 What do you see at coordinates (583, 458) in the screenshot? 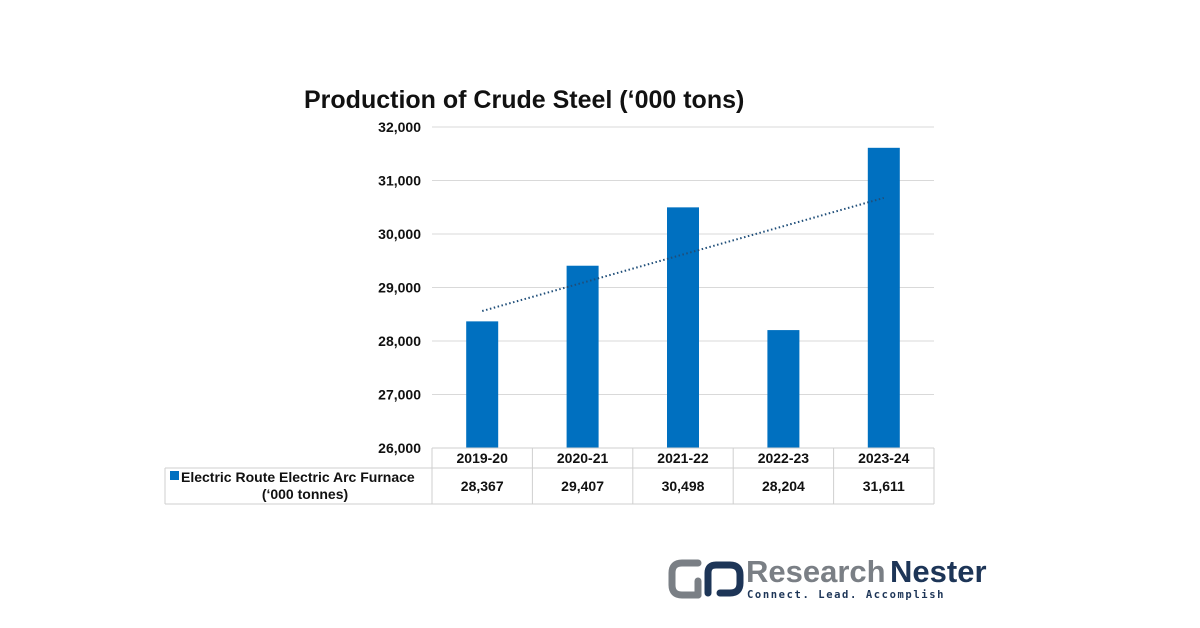
I see `x-tick-label: 2020-21` at bounding box center [583, 458].